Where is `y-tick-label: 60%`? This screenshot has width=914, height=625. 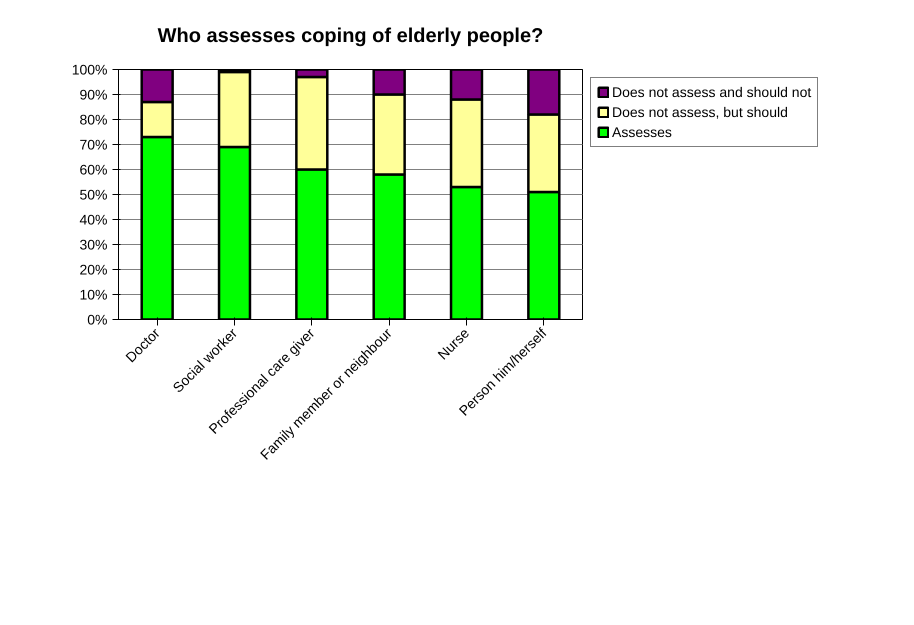 y-tick-label: 60% is located at coordinates (93, 170).